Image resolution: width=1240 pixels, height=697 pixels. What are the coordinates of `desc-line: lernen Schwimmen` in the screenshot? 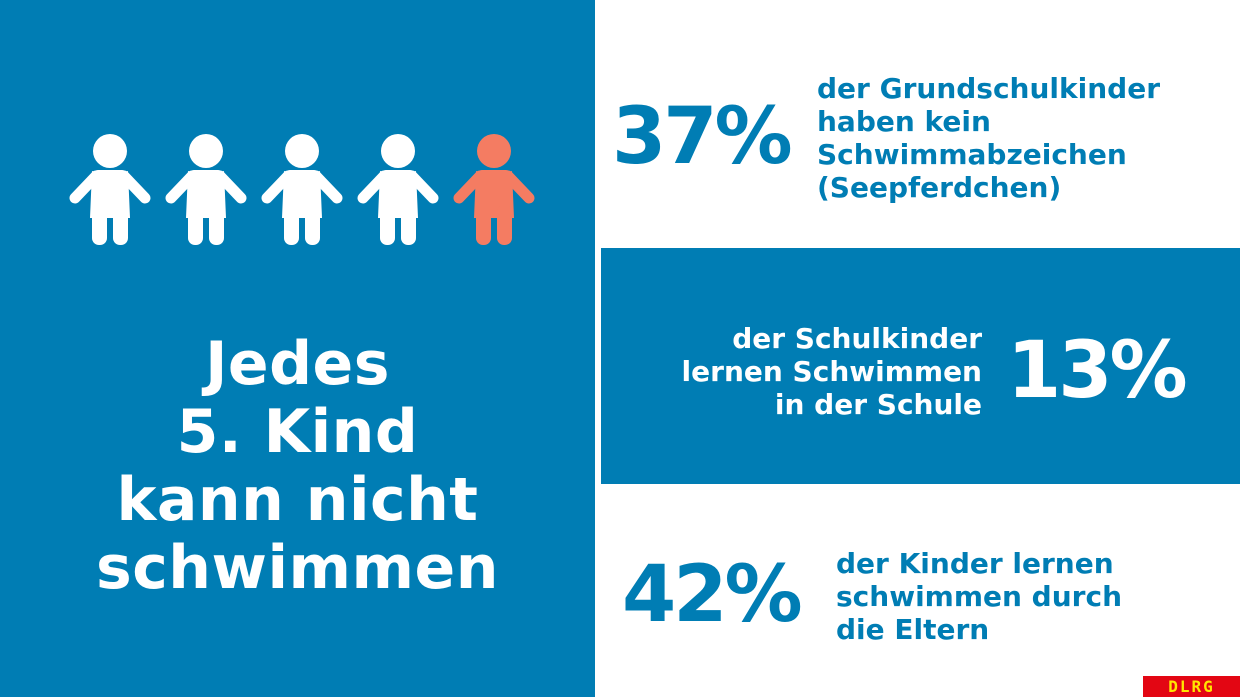 It's located at (831, 371).